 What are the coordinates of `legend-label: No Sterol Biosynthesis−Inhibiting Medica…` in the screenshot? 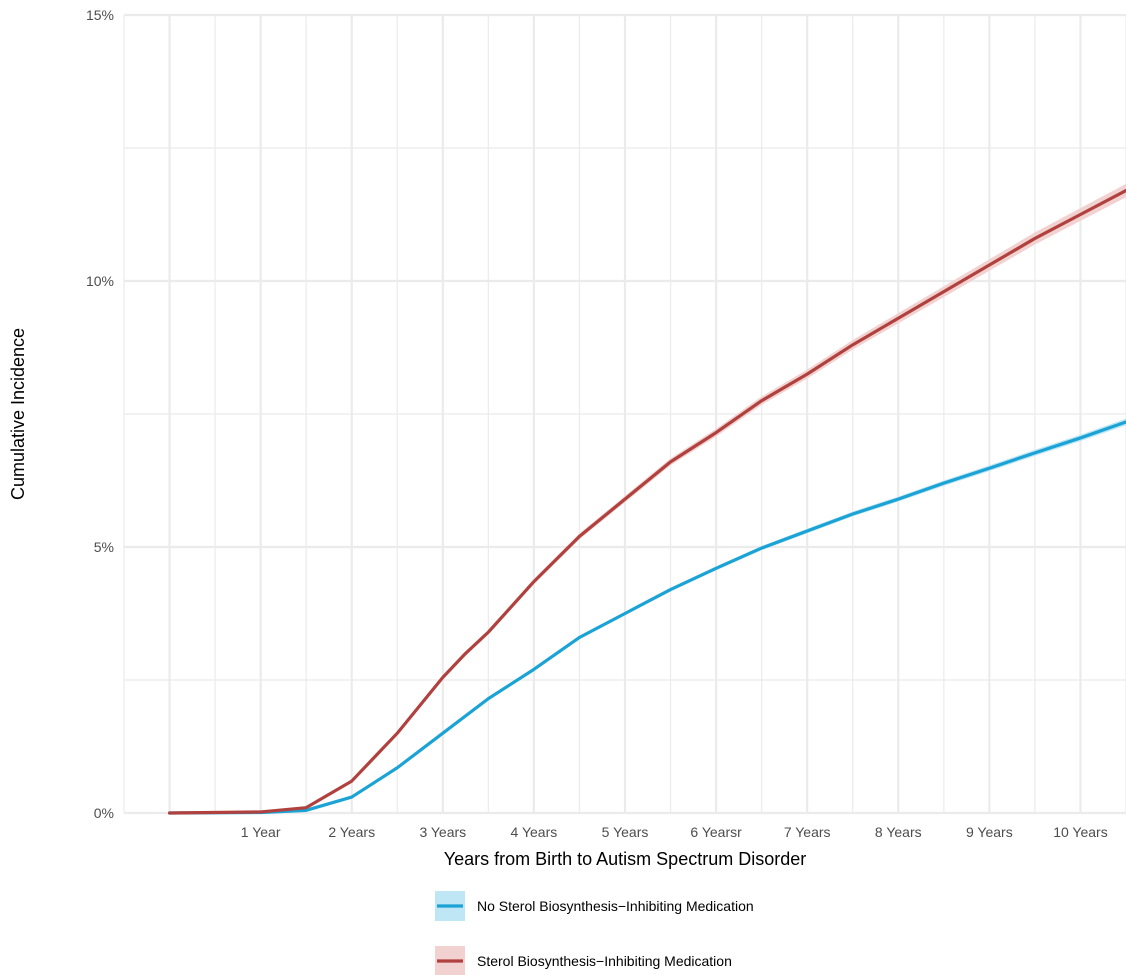 It's located at (615, 906).